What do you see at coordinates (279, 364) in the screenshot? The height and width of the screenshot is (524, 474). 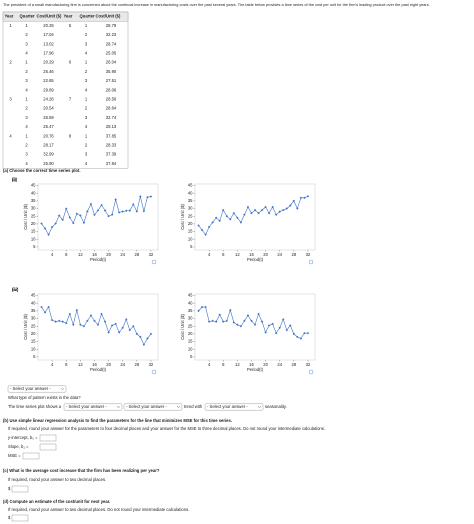 I see `x-tick-label: 24` at bounding box center [279, 364].